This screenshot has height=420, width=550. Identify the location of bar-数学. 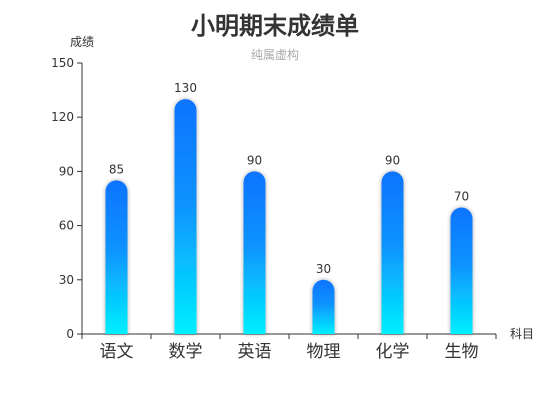
(185, 216).